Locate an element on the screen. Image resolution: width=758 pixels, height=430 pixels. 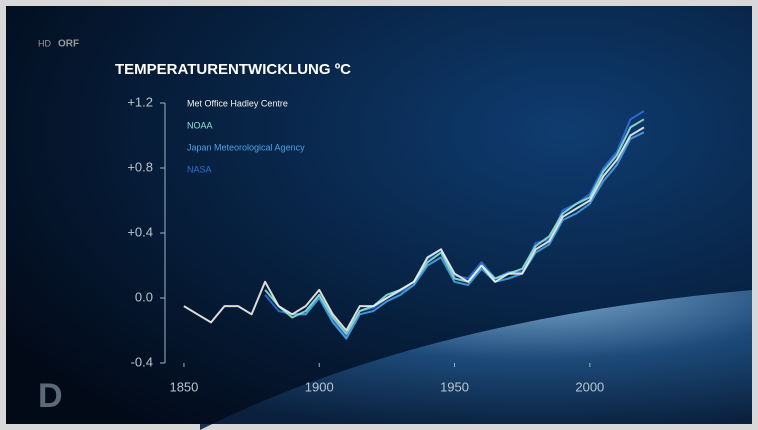
legend-entry: NOAA is located at coordinates (200, 125).